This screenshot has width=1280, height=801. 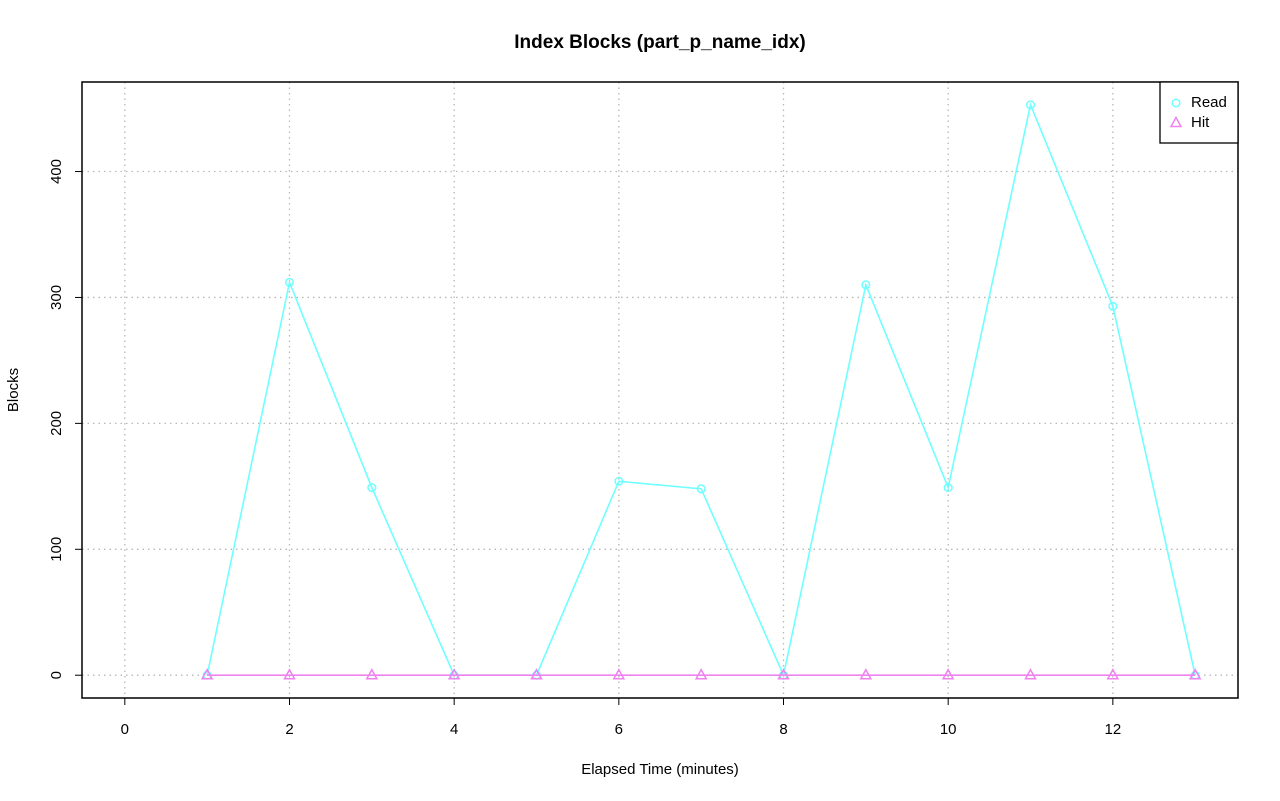 What do you see at coordinates (660, 769) in the screenshot?
I see `x-axis-label: Elapsed Time (minutes)` at bounding box center [660, 769].